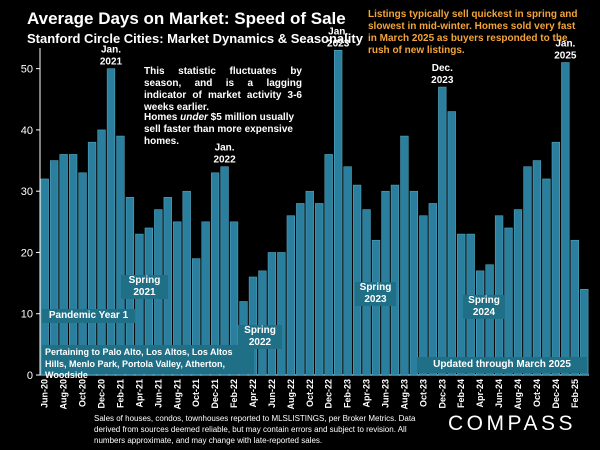 This screenshot has width=600, height=450. I want to click on x-tick-label: Dec-21, so click(215, 394).